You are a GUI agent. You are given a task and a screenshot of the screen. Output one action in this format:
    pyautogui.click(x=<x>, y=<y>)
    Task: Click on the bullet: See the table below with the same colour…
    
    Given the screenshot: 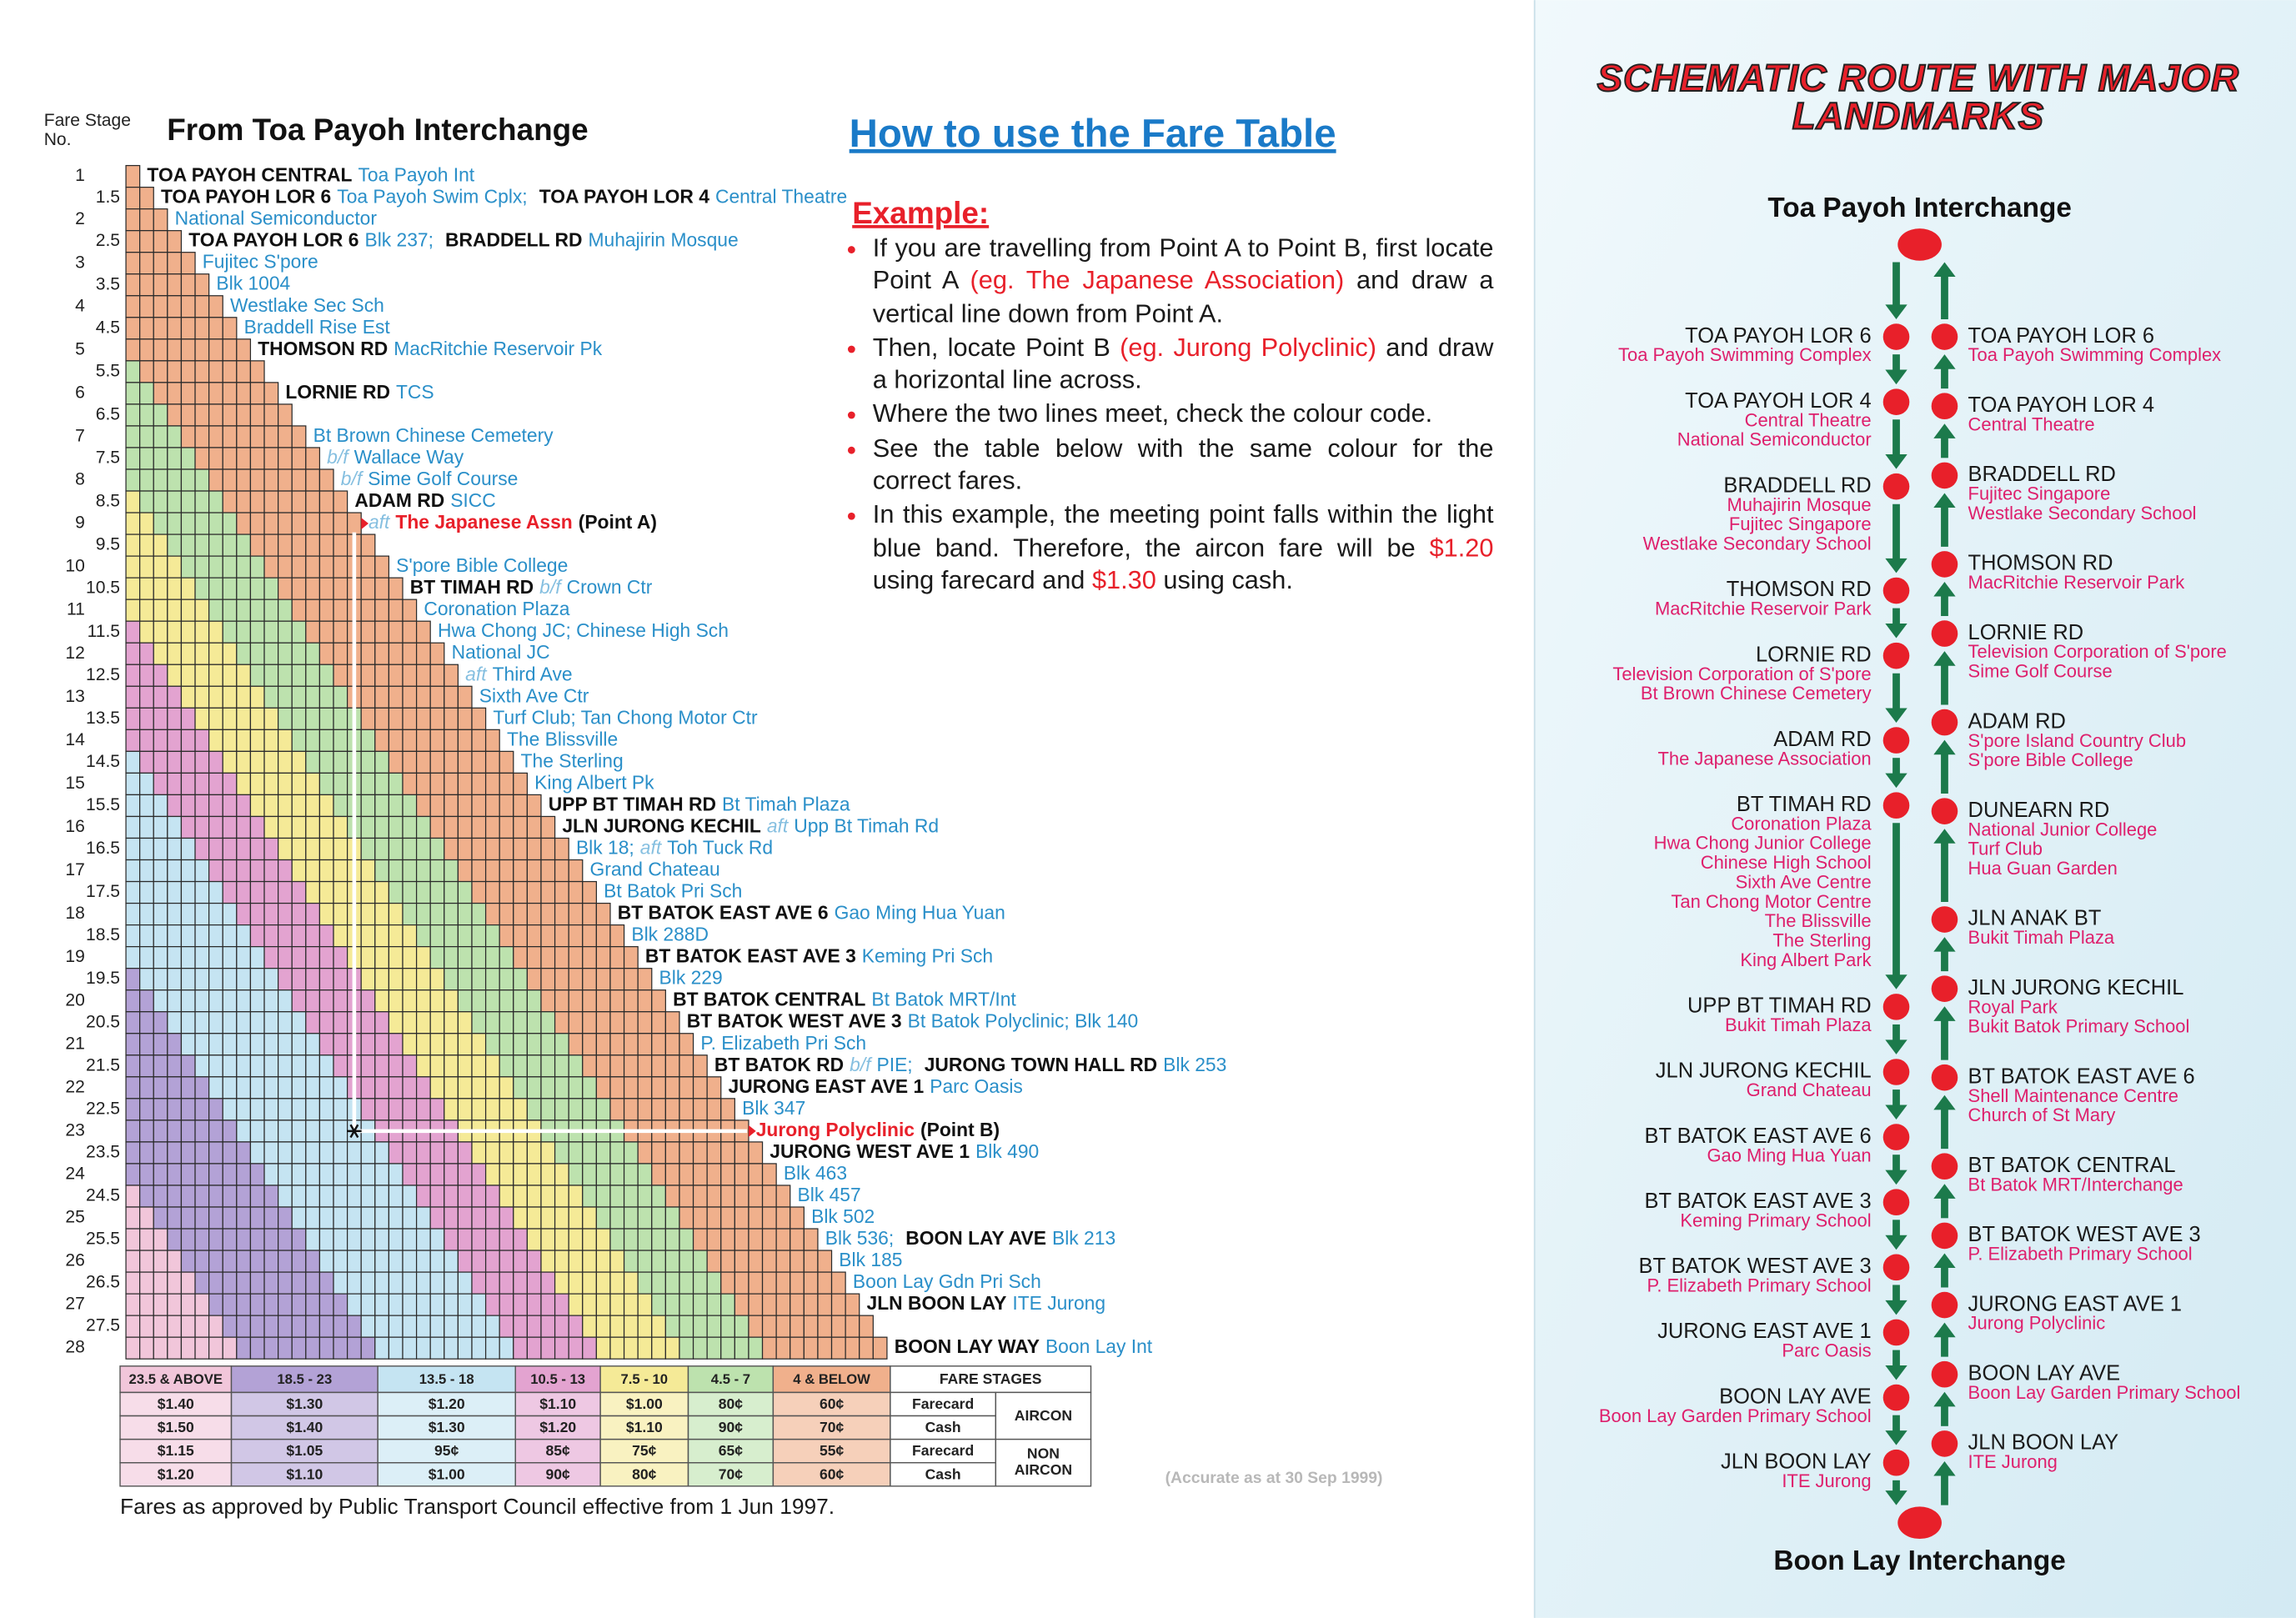 What is the action you would take?
    pyautogui.click(x=1183, y=465)
    